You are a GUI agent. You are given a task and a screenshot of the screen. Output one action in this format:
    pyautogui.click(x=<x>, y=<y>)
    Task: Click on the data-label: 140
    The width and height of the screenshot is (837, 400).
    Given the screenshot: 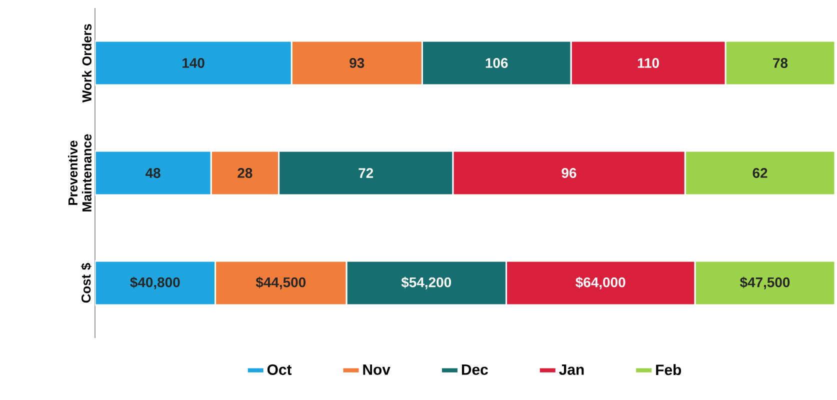 What is the action you would take?
    pyautogui.click(x=193, y=63)
    